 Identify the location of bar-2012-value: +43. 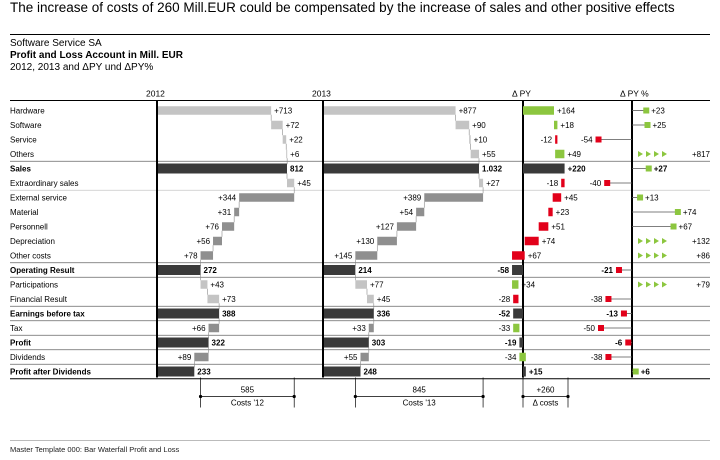
(217, 285).